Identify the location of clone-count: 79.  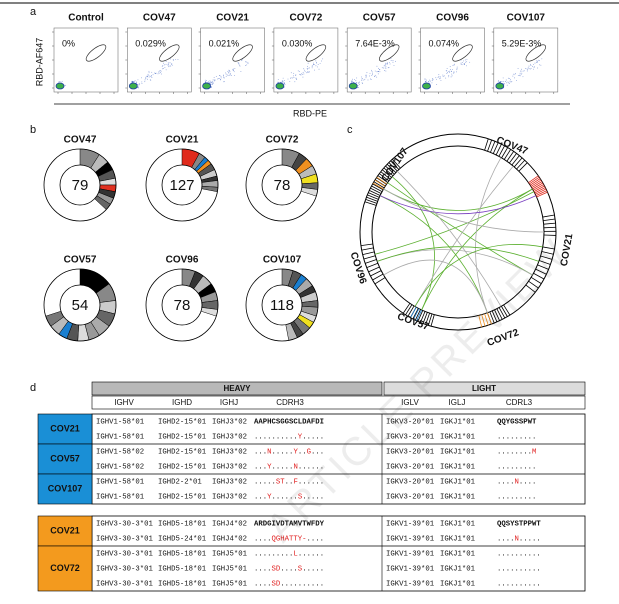
(80, 185).